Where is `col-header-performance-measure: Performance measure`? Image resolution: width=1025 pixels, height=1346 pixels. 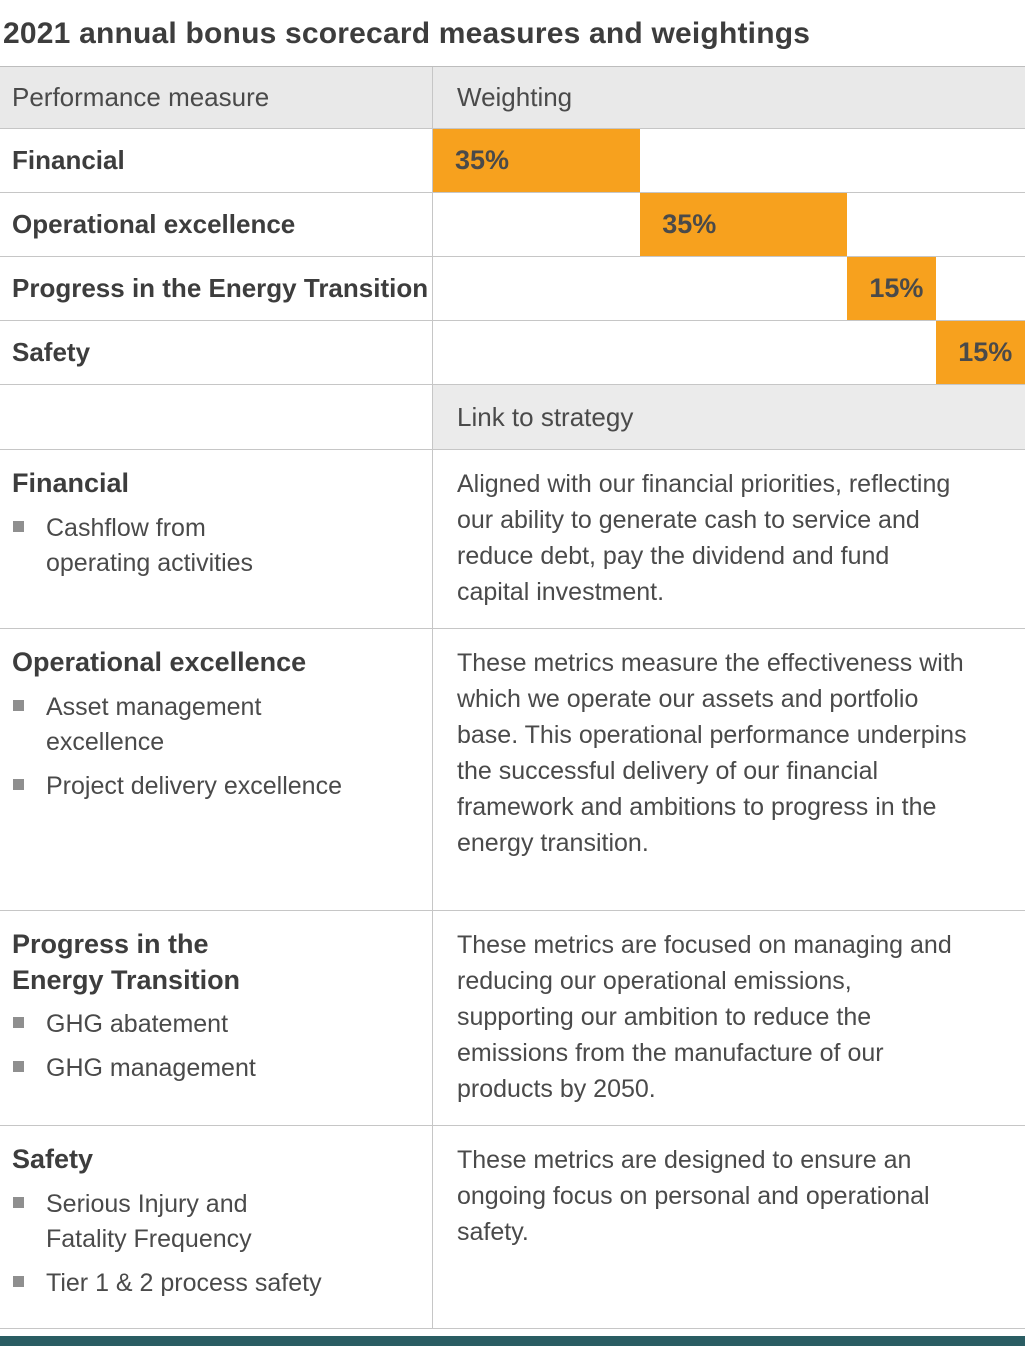
col-header-performance-measure: Performance measure is located at coordinates (141, 97).